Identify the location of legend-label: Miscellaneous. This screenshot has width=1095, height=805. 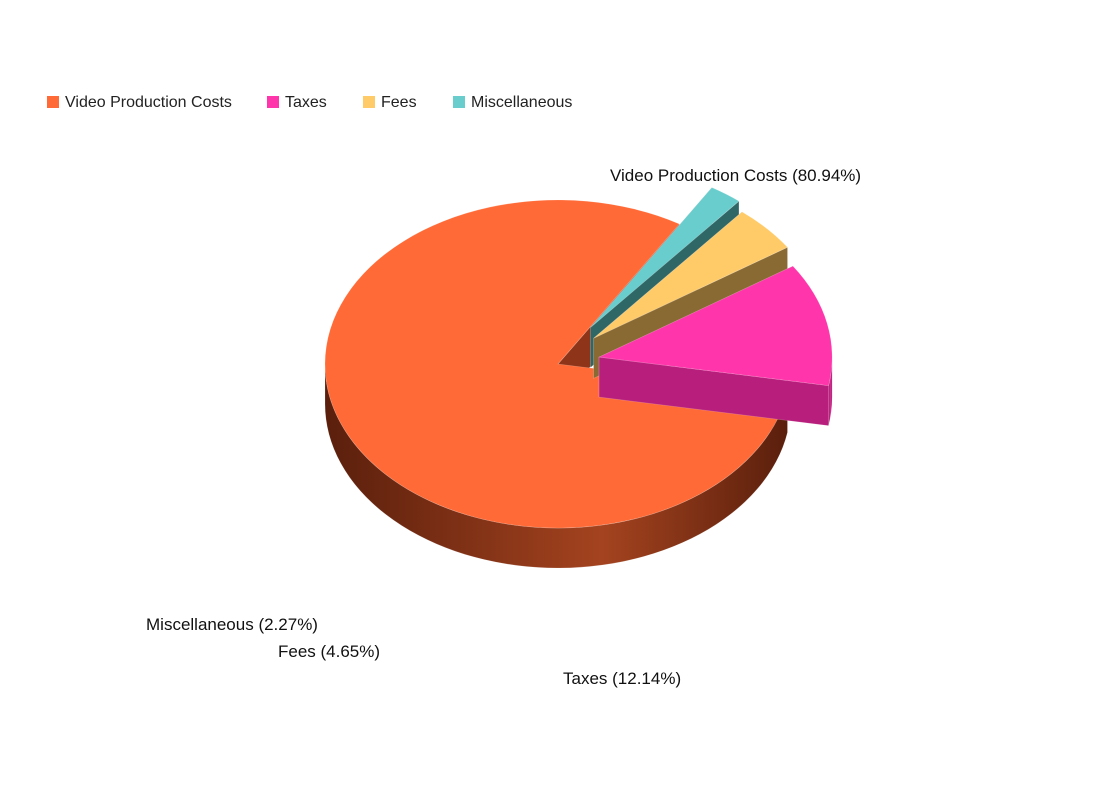
(521, 102).